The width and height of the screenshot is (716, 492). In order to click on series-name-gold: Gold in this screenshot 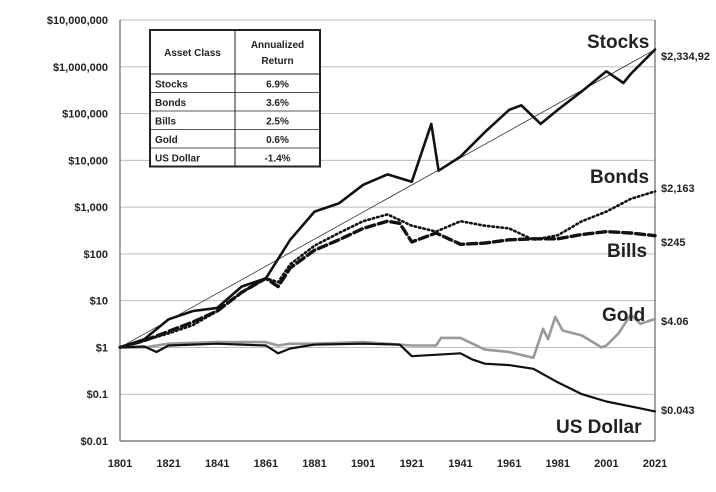, I will do `click(623, 315)`.